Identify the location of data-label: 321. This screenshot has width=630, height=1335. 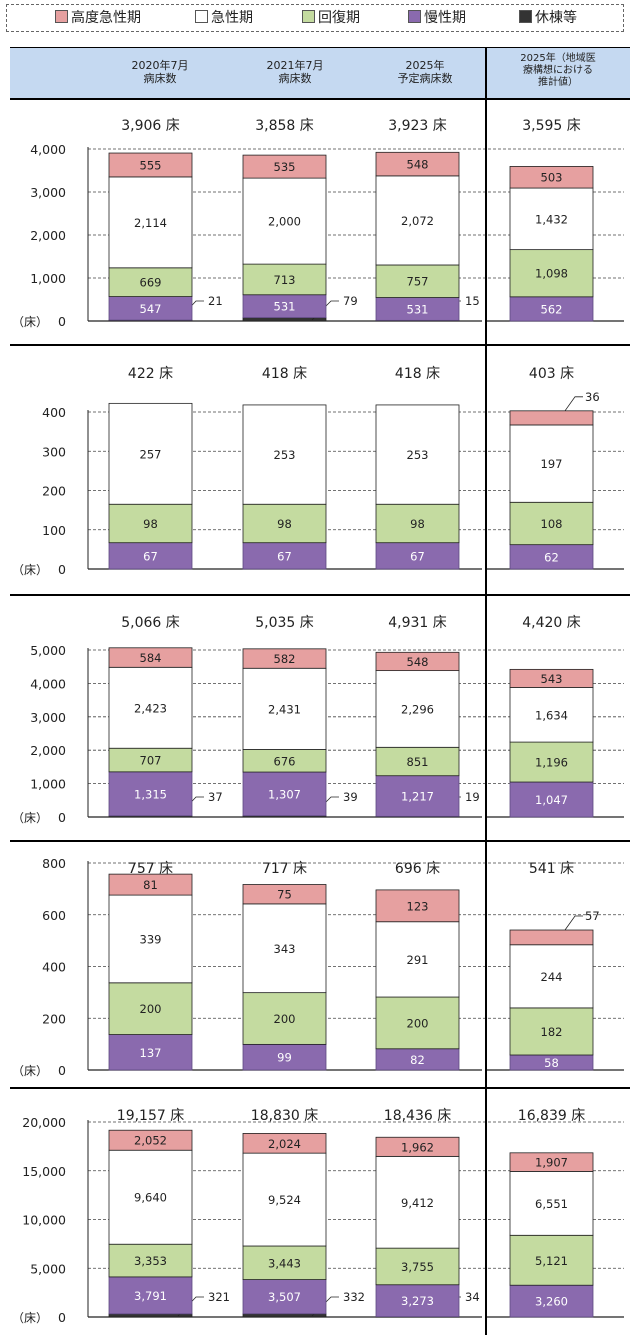
(219, 1297).